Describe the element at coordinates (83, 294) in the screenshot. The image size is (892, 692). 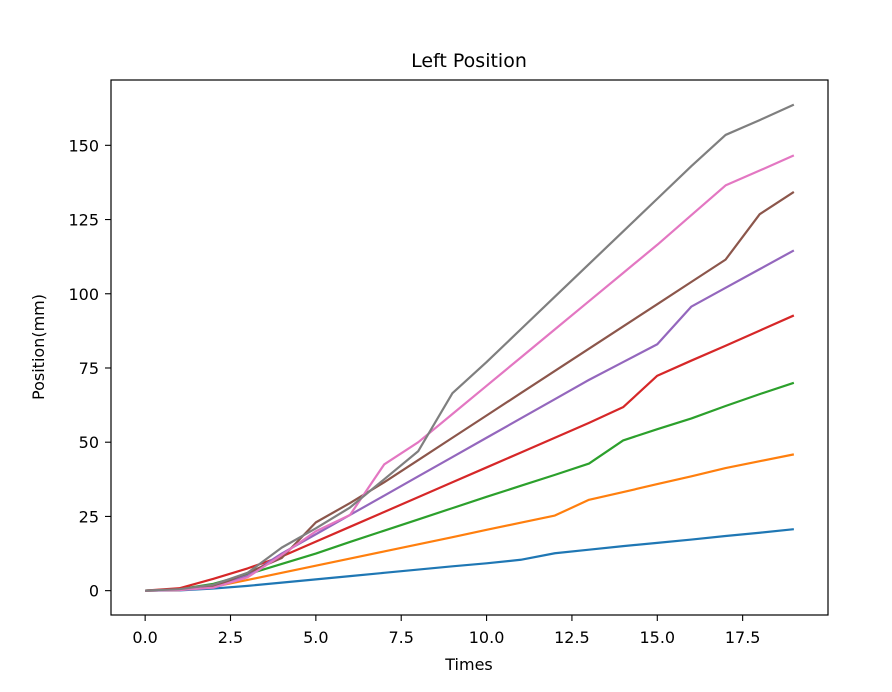
I see `y-tick-label: 100` at that location.